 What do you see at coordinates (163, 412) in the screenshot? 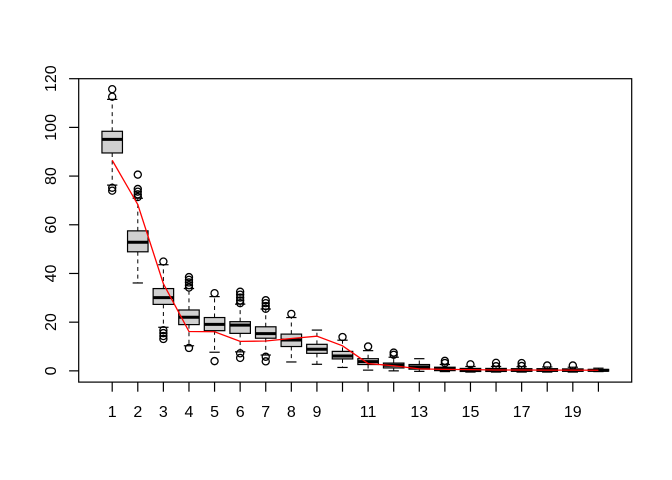
I see `svg-text: 3` at bounding box center [163, 412].